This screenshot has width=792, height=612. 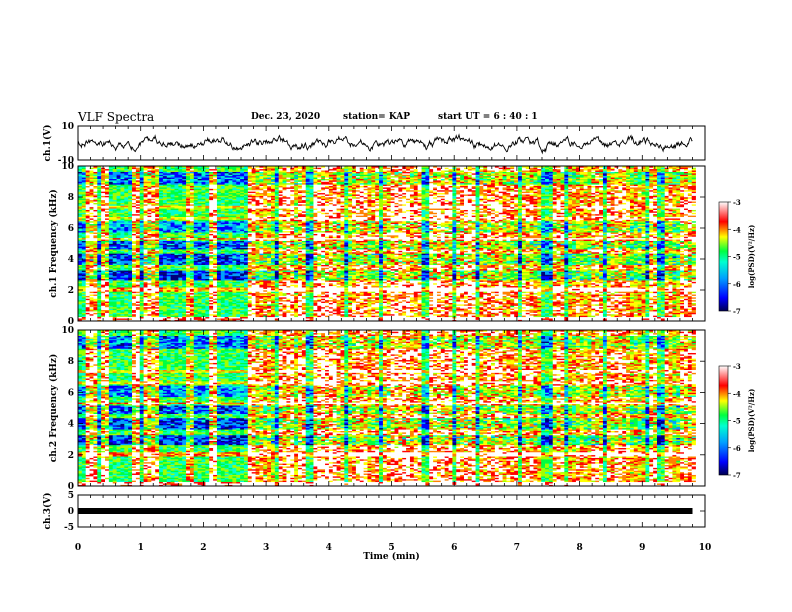 I want to click on ch1-waveform-panel, so click(x=385, y=144).